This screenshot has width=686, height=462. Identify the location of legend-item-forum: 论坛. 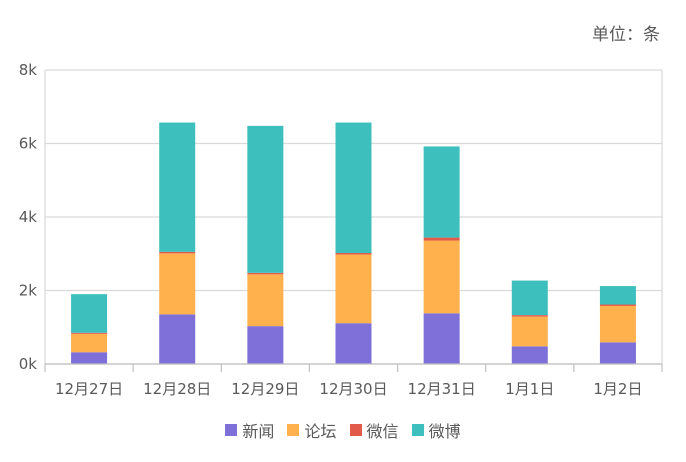
(311, 430).